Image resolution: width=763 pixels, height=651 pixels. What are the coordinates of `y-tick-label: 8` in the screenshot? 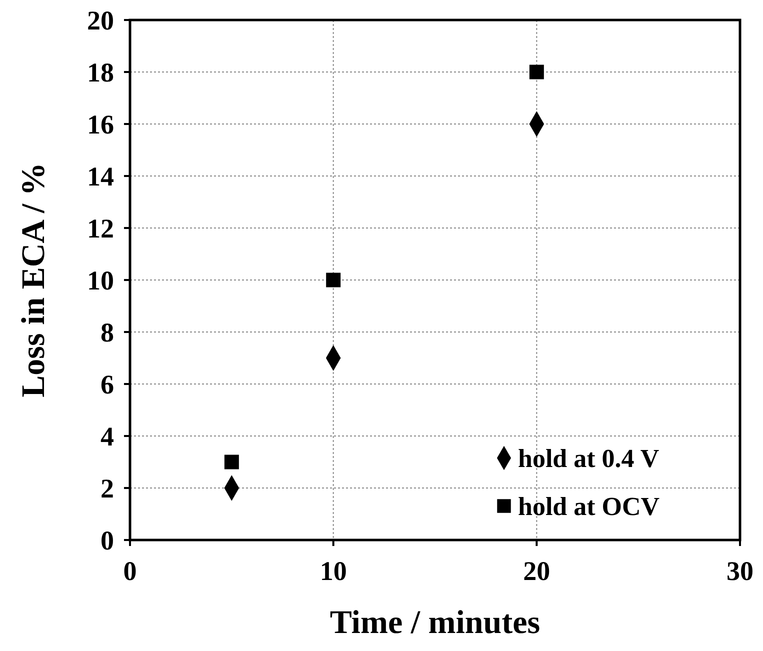 It's located at (107, 332).